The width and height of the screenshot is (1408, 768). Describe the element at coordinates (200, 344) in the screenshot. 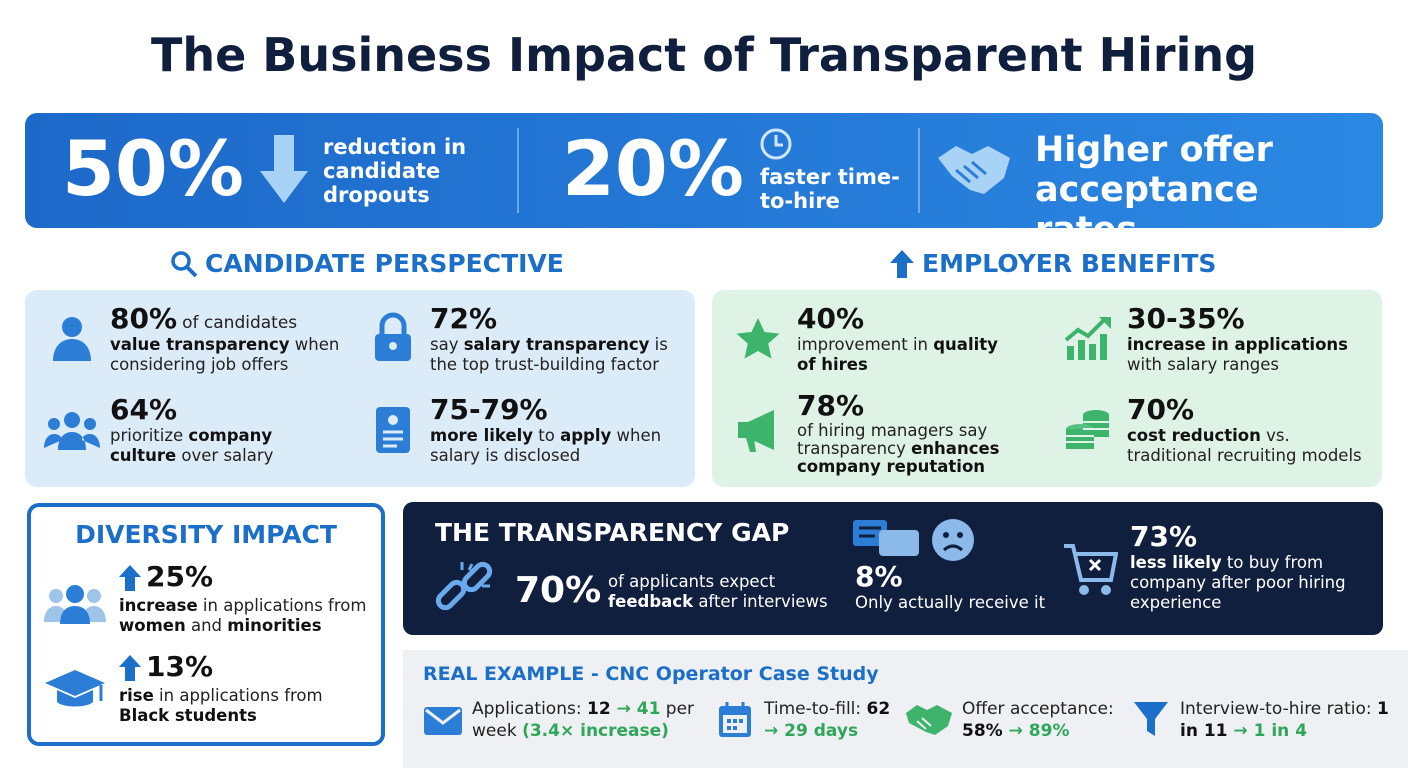

I see `text-segment: value transparency` at that location.